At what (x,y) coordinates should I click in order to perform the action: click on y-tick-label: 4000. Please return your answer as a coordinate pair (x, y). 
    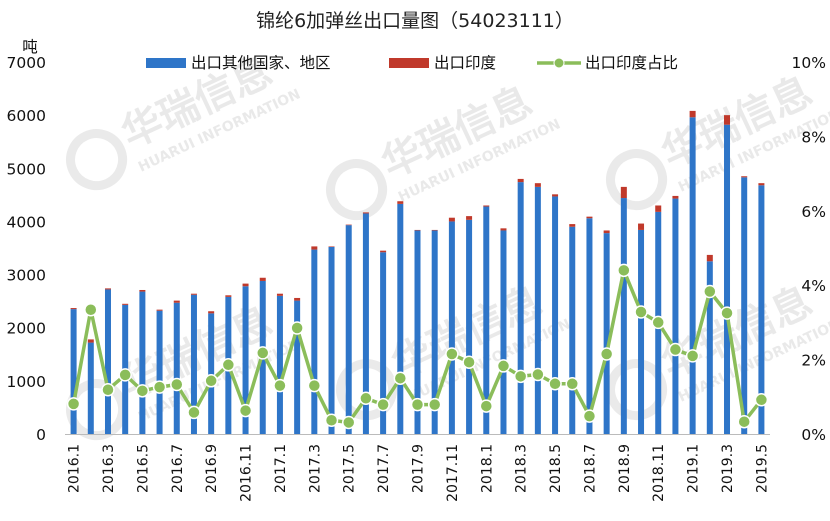
    Looking at the image, I should click on (26, 222).